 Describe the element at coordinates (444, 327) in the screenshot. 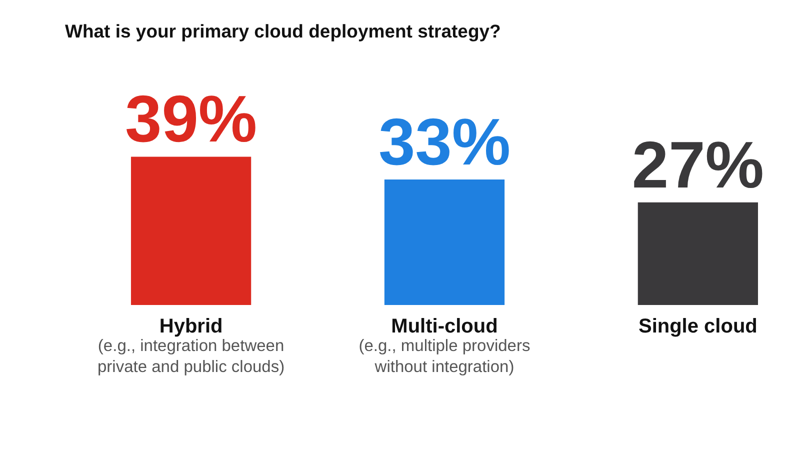

I see `x-tick-label: Multi-cloud` at that location.